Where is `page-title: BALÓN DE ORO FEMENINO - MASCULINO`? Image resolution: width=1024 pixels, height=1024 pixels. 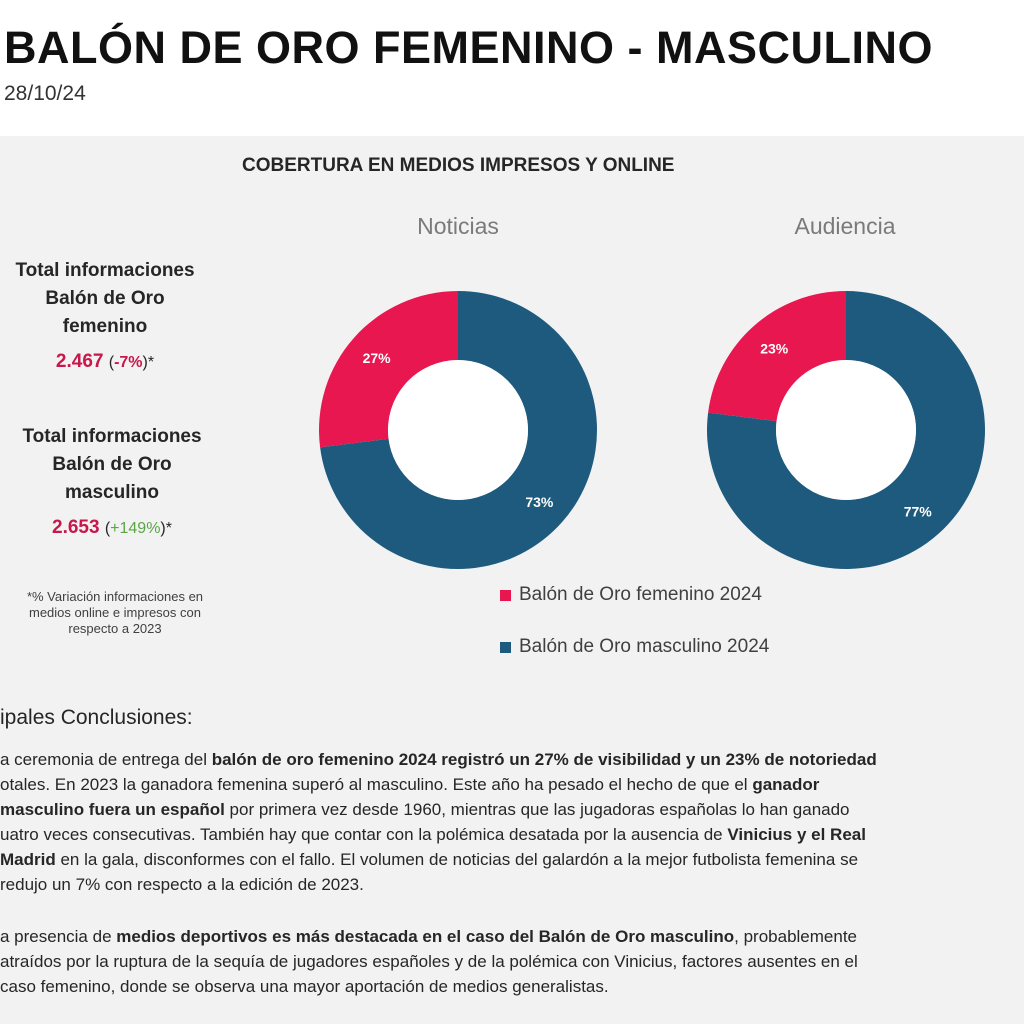 page-title: BALÓN DE ORO FEMENINO - MASCULINO is located at coordinates (468, 47).